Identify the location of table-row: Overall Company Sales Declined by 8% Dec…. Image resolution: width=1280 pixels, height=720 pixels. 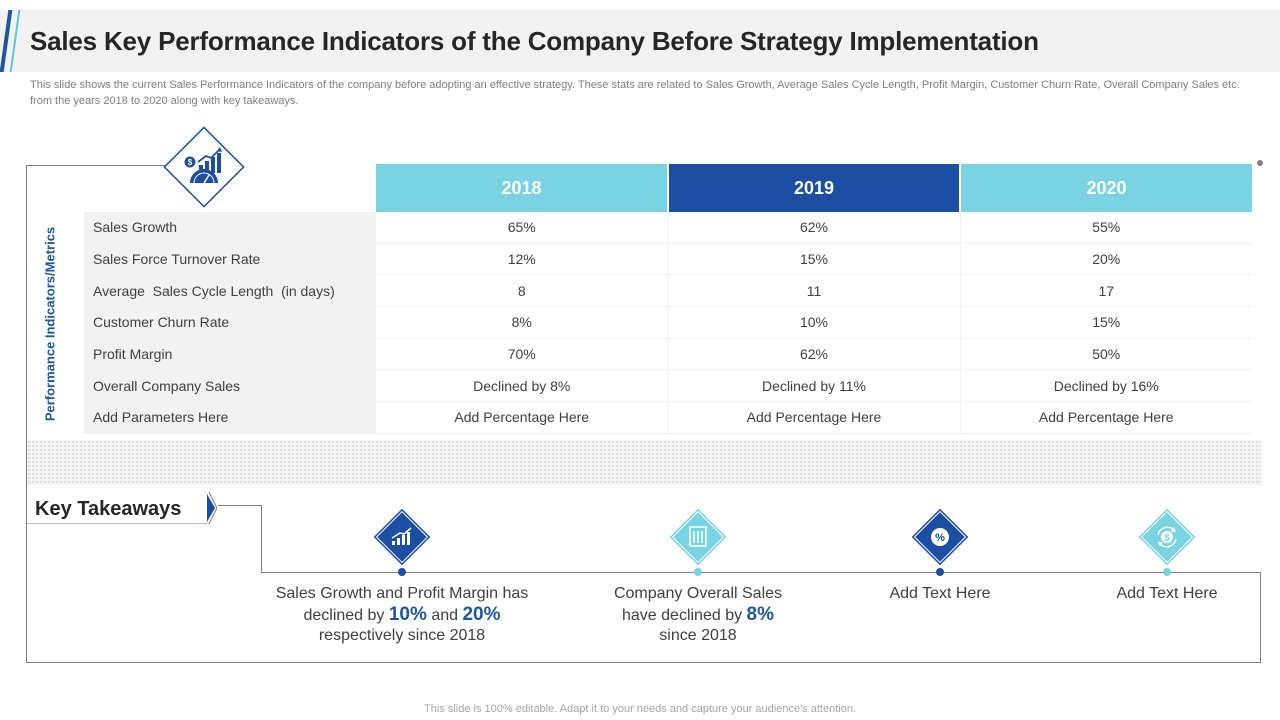
(668, 386).